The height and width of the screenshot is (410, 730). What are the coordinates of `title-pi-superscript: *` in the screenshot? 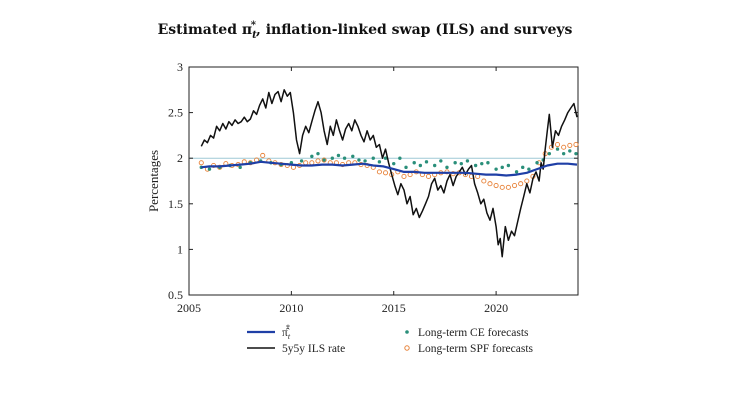 It's located at (254, 25).